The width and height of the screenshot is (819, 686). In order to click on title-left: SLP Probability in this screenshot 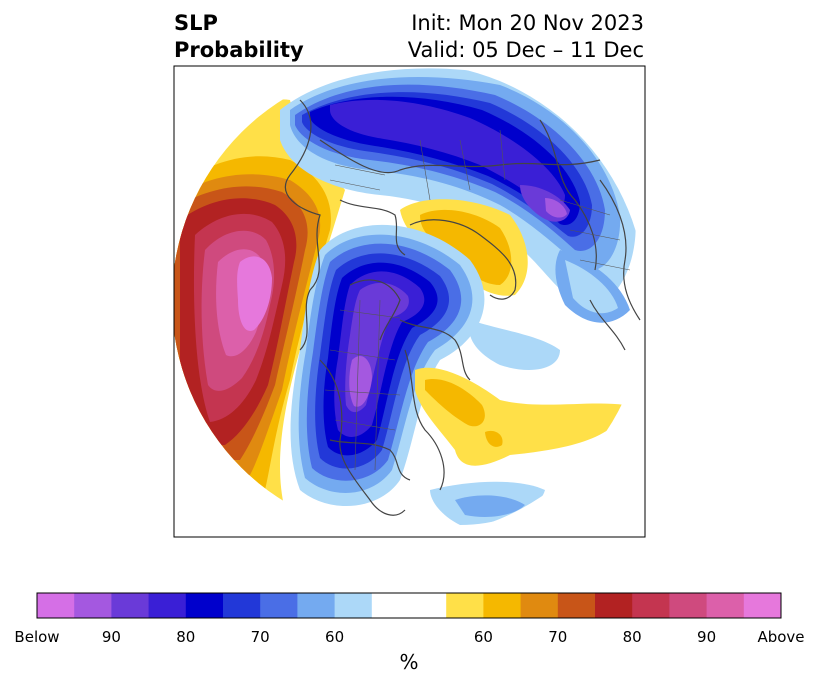, I will do `click(239, 37)`.